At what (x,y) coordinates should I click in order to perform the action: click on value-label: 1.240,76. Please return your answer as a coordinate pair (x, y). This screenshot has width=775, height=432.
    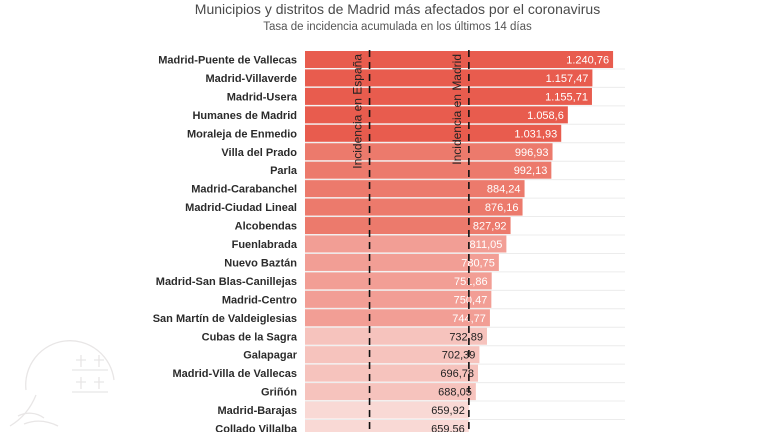
    Looking at the image, I should click on (587, 61).